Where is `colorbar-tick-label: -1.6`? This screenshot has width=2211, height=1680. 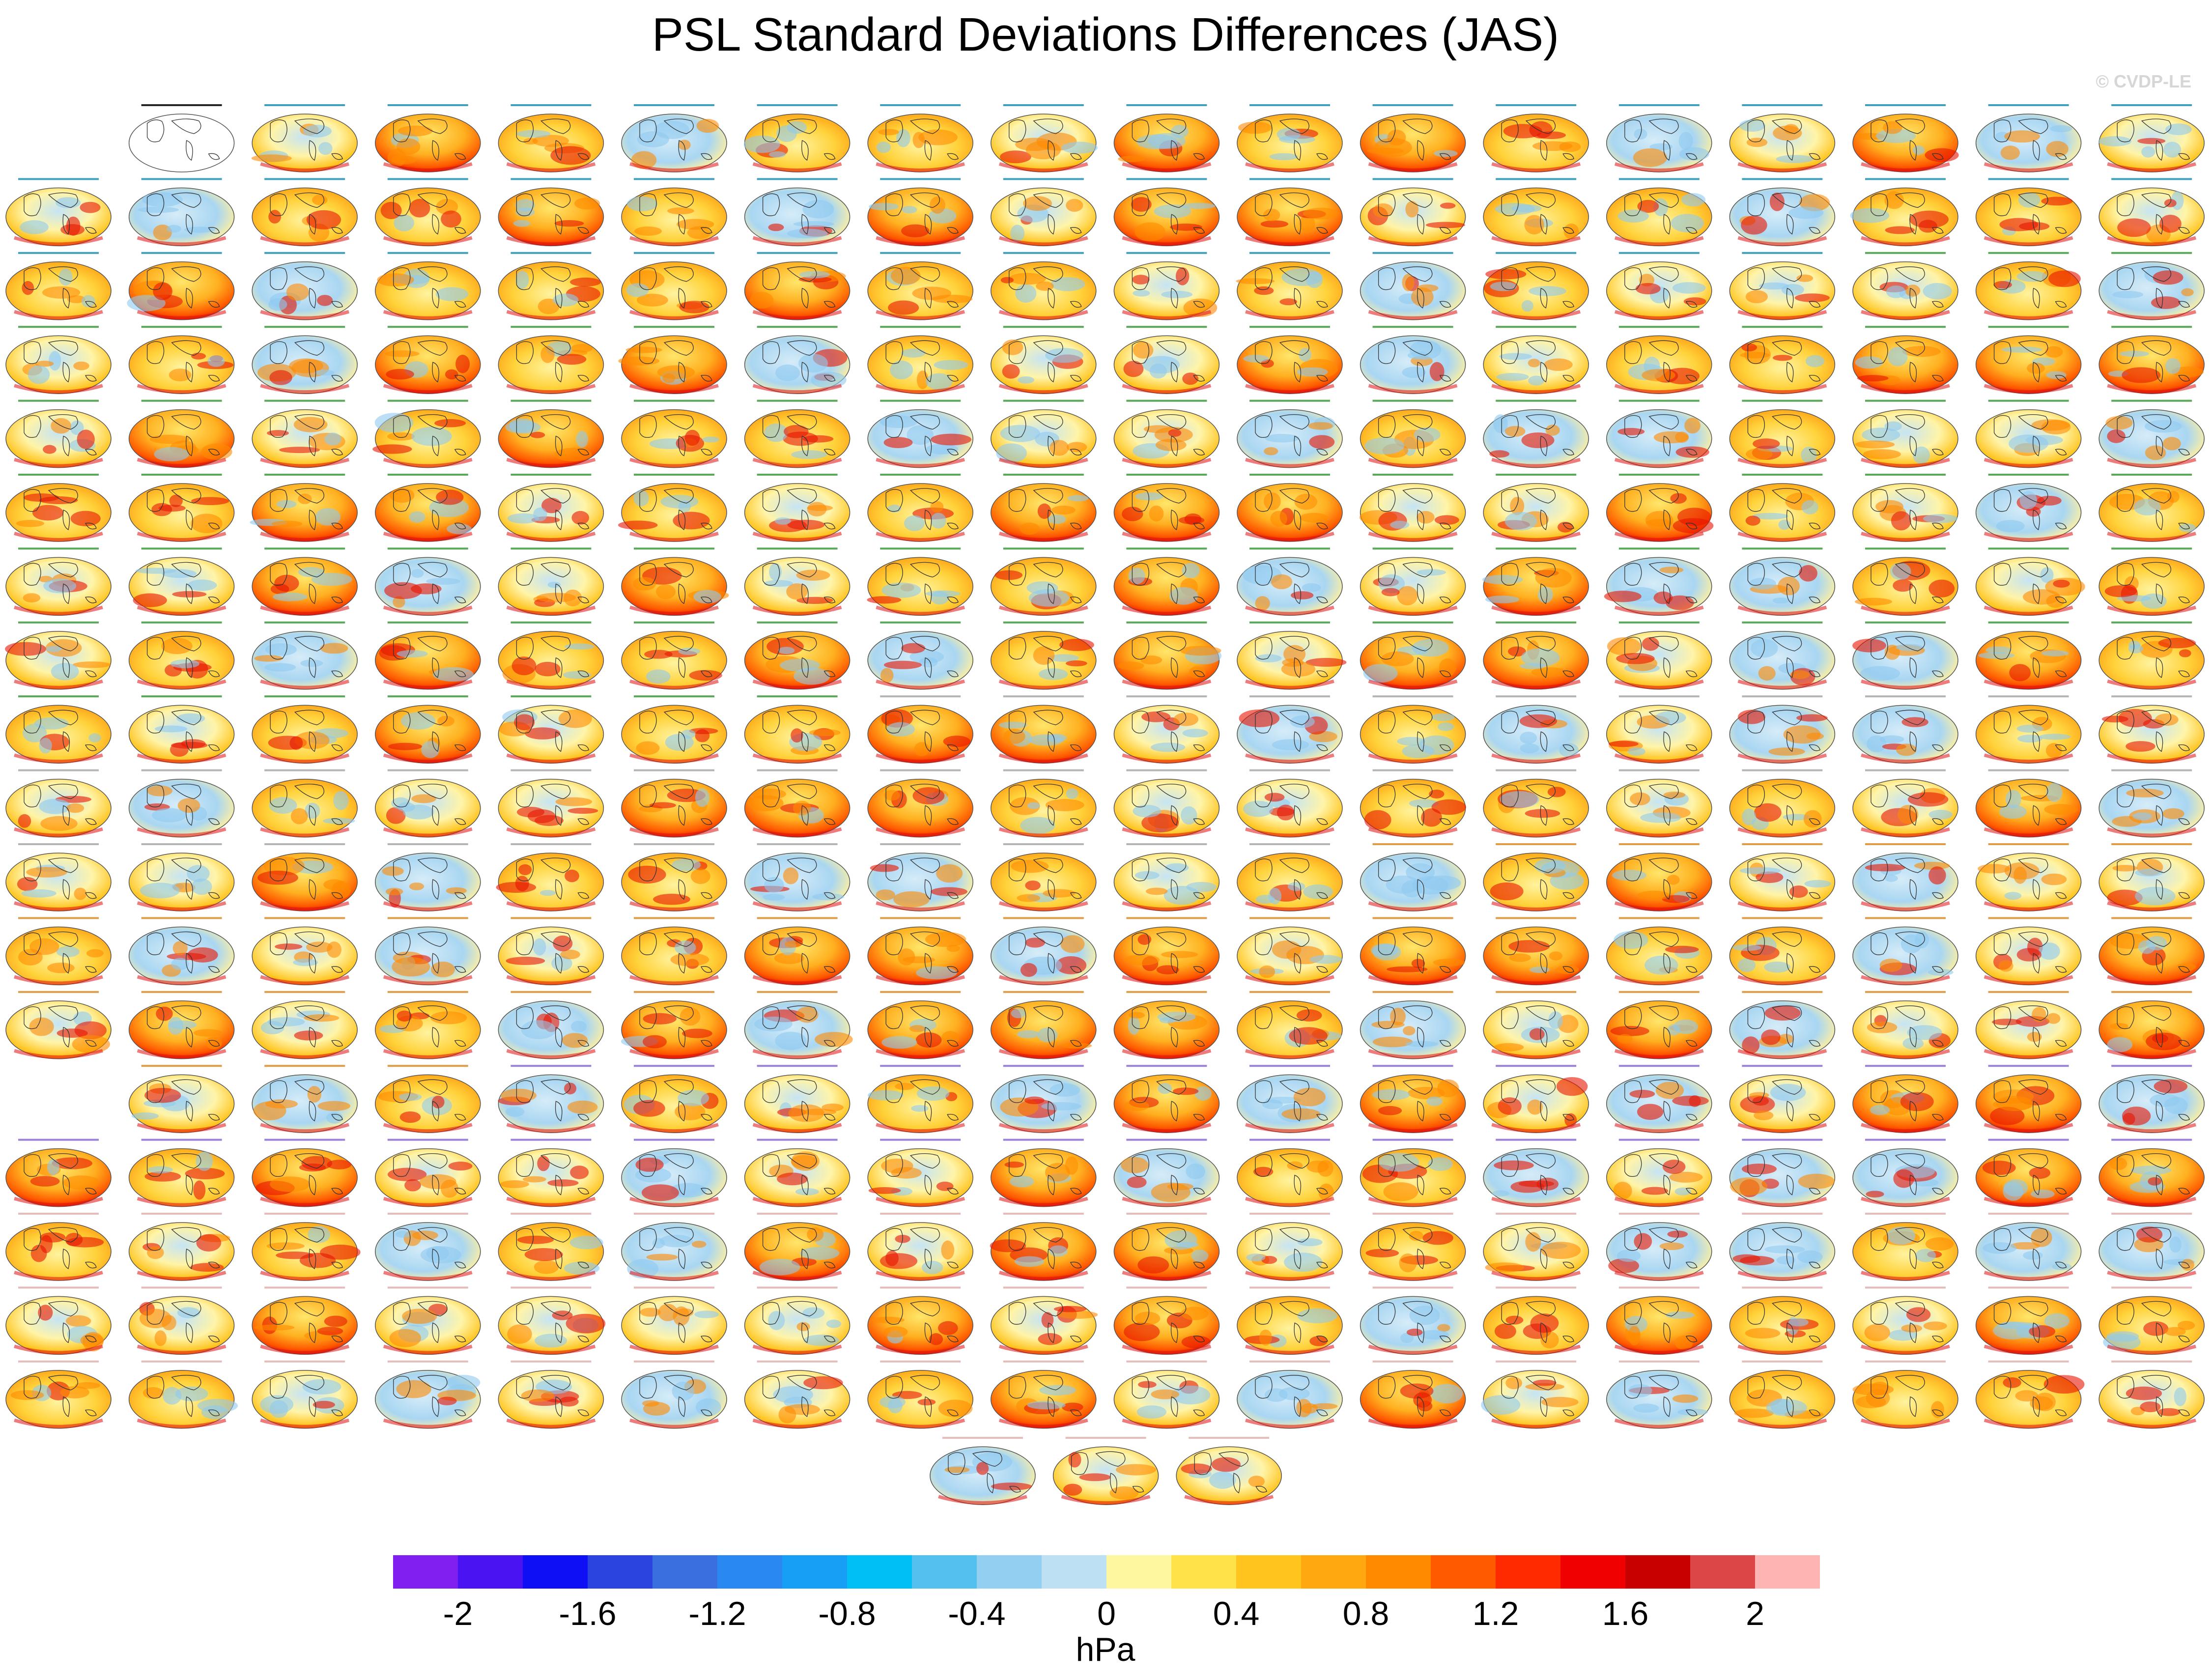
colorbar-tick-label: -1.6 is located at coordinates (588, 1614).